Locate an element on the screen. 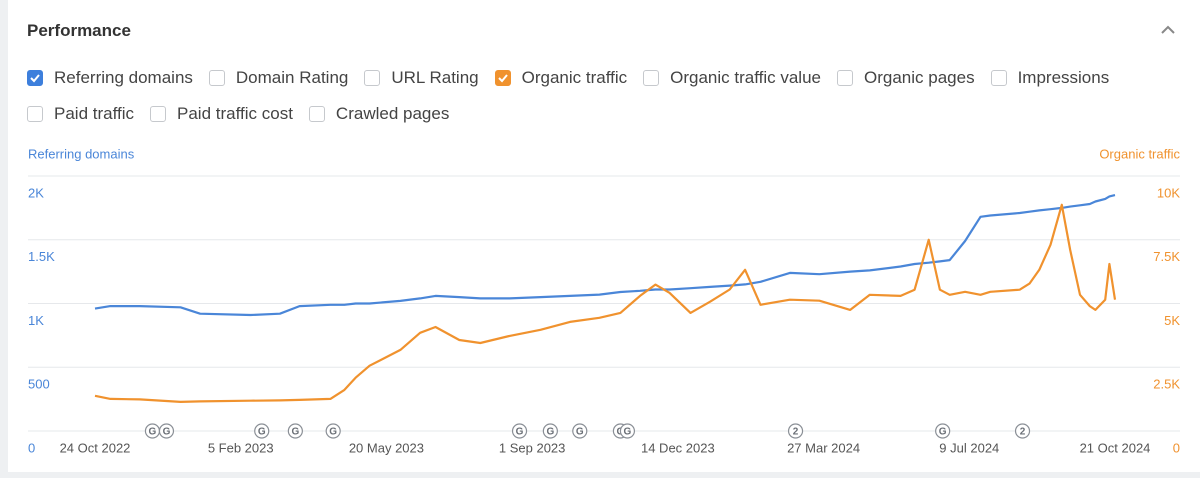 This screenshot has height=478, width=1200. y2-tick-label: 7.5K is located at coordinates (1166, 256).